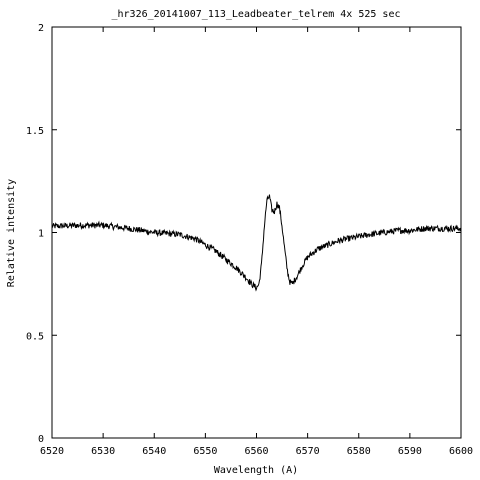  What do you see at coordinates (11, 233) in the screenshot?
I see `y-axis-label: Relative intensity` at bounding box center [11, 233].